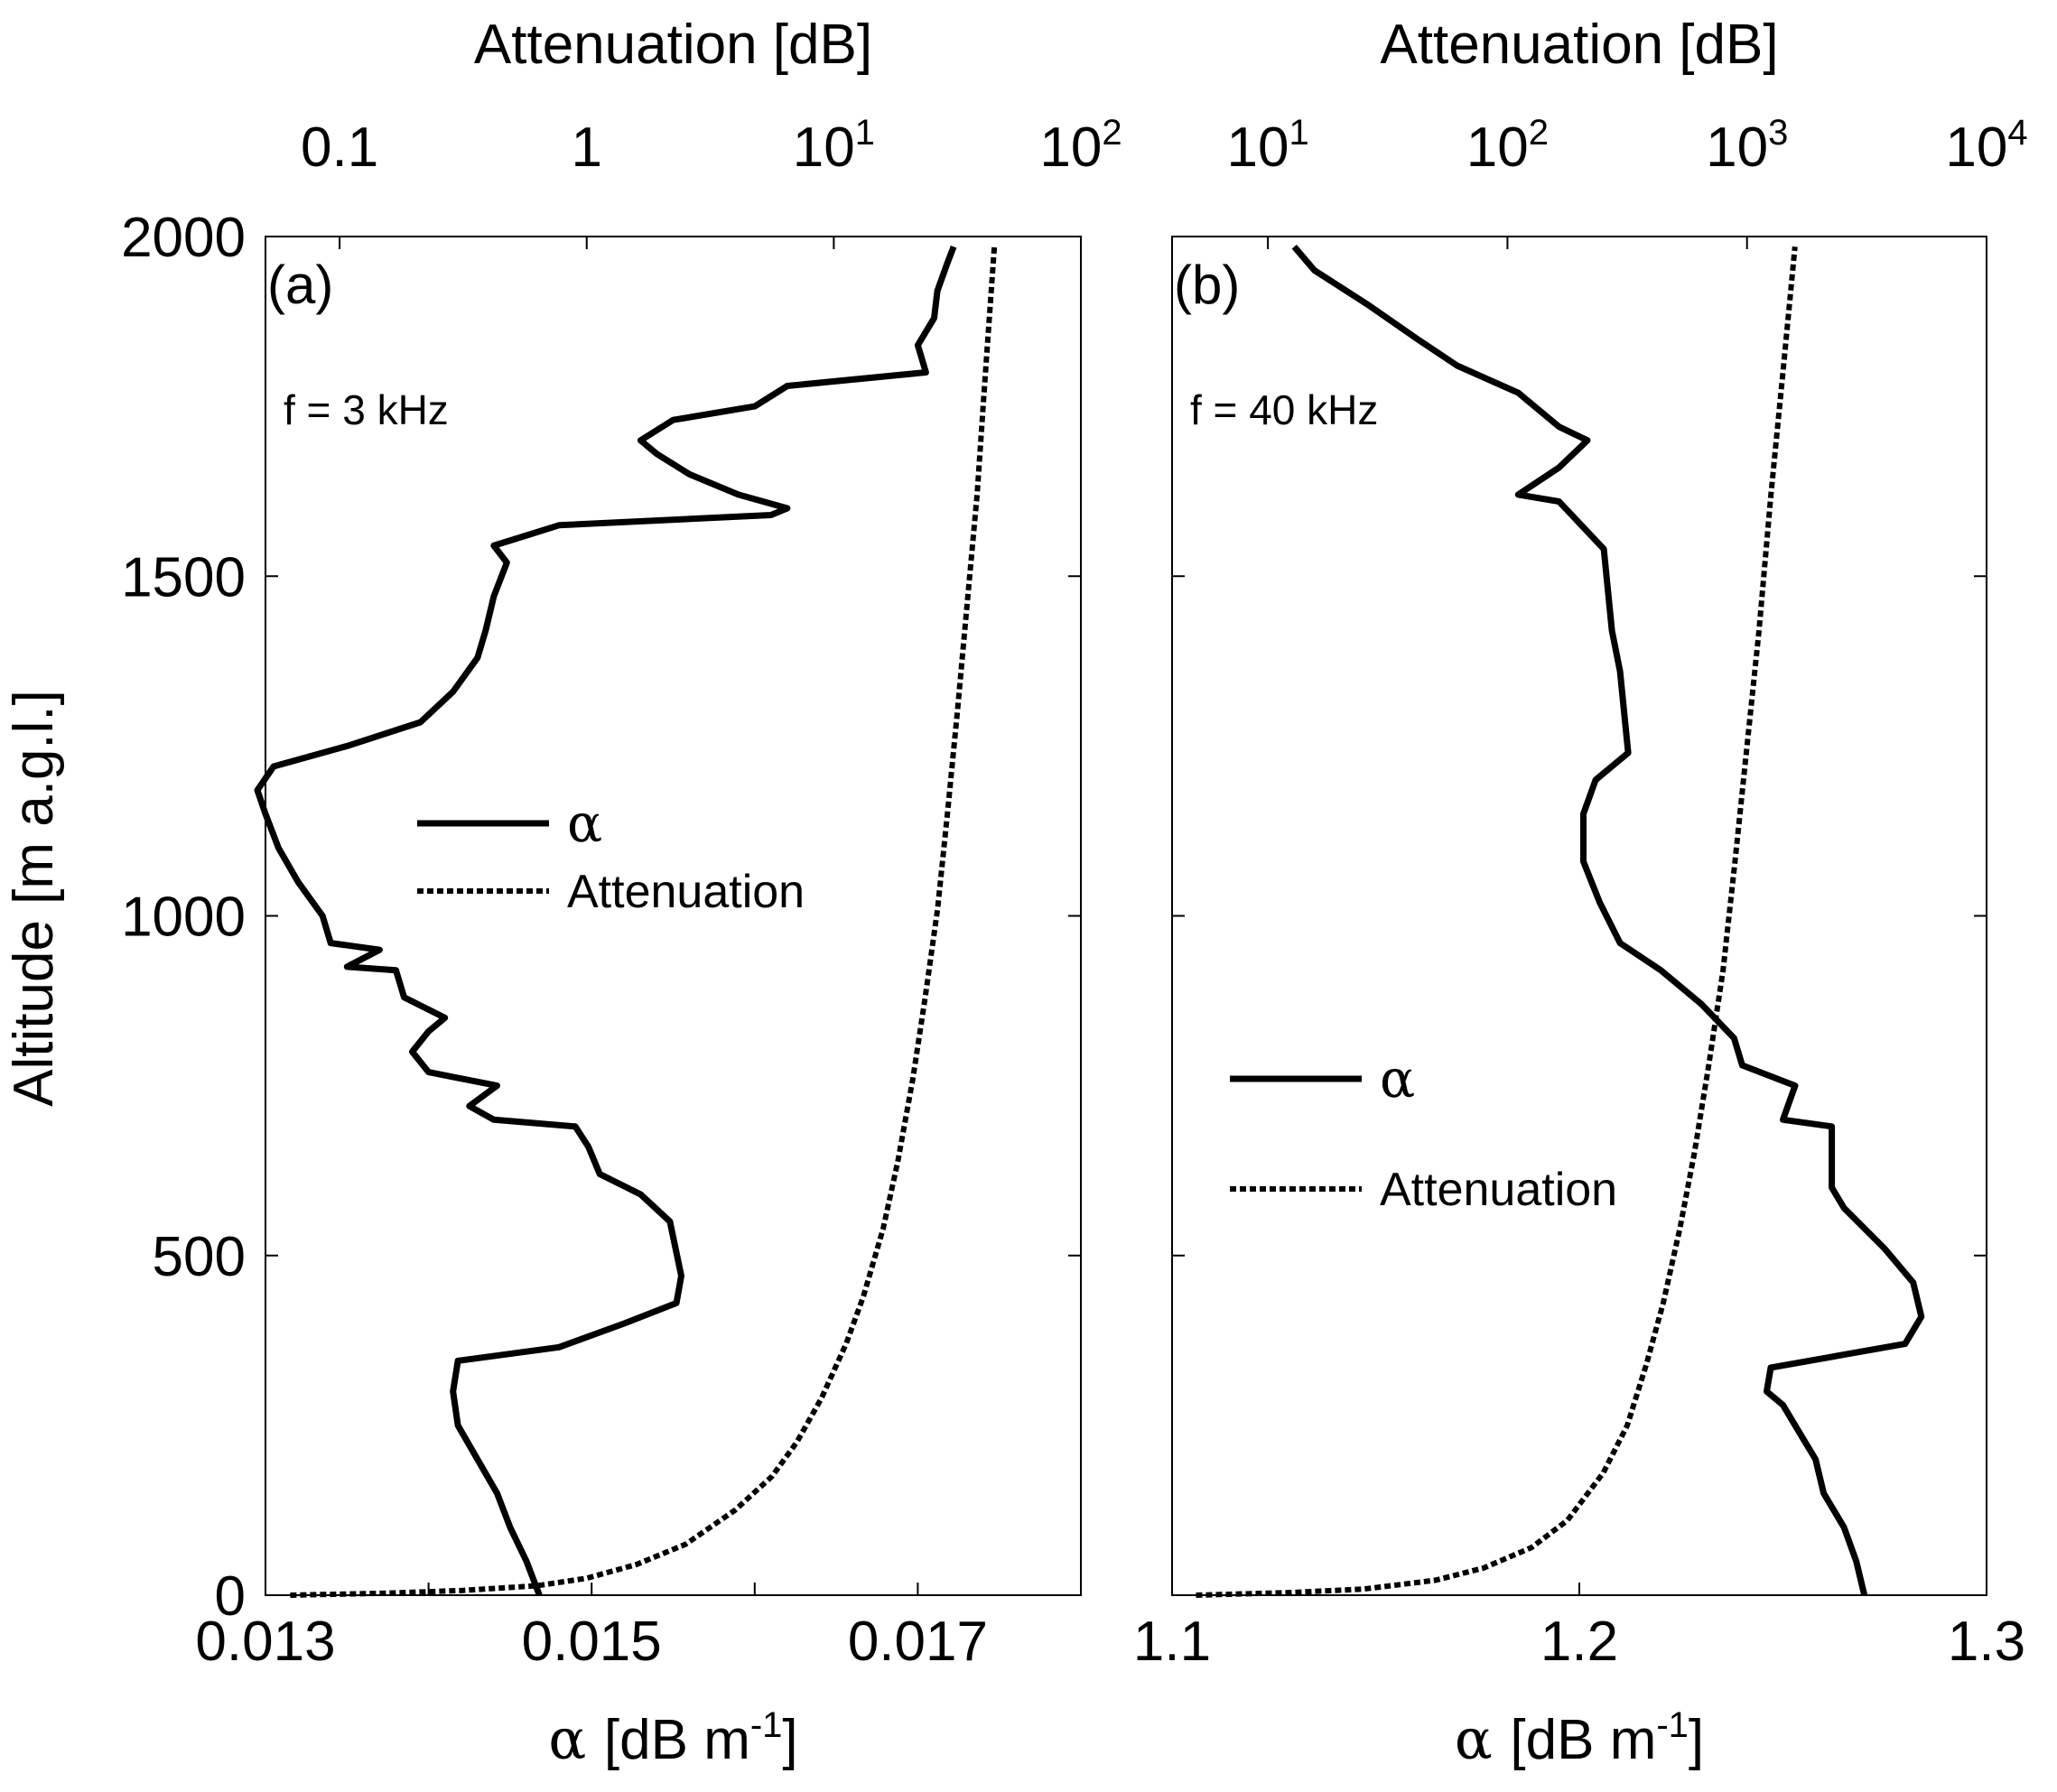 The width and height of the screenshot is (2057, 1792). I want to click on frequency-annotation: f = 3 kHz, so click(367, 409).